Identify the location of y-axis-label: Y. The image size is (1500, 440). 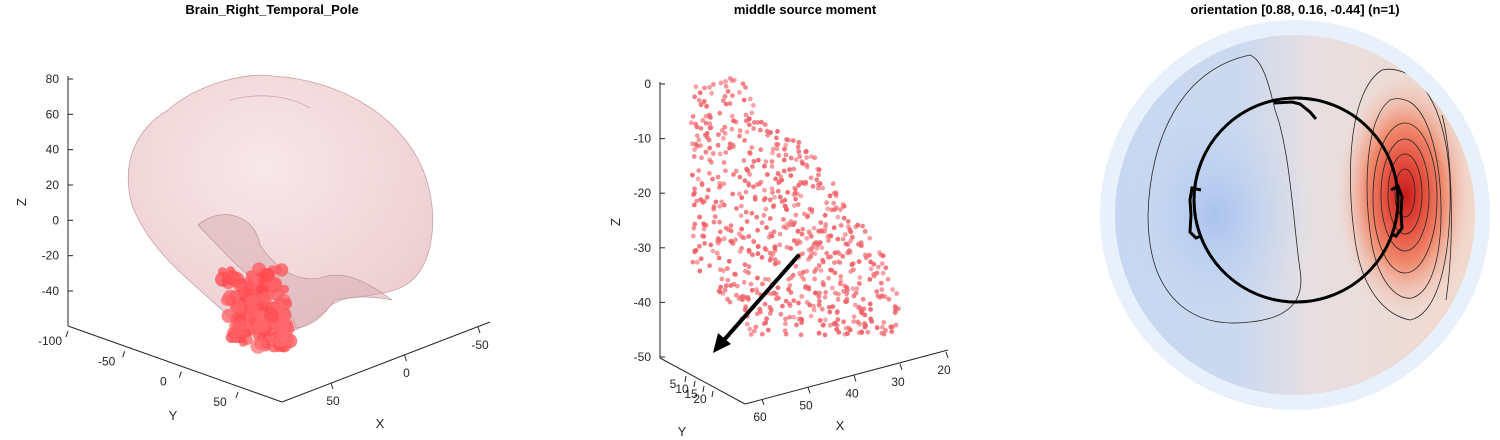
(173, 415).